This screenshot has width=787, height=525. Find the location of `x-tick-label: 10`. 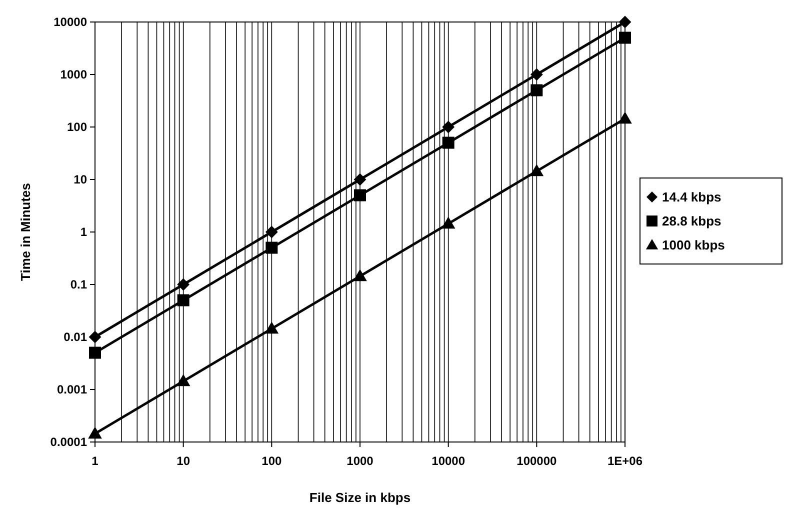

x-tick-label: 10 is located at coordinates (183, 461).